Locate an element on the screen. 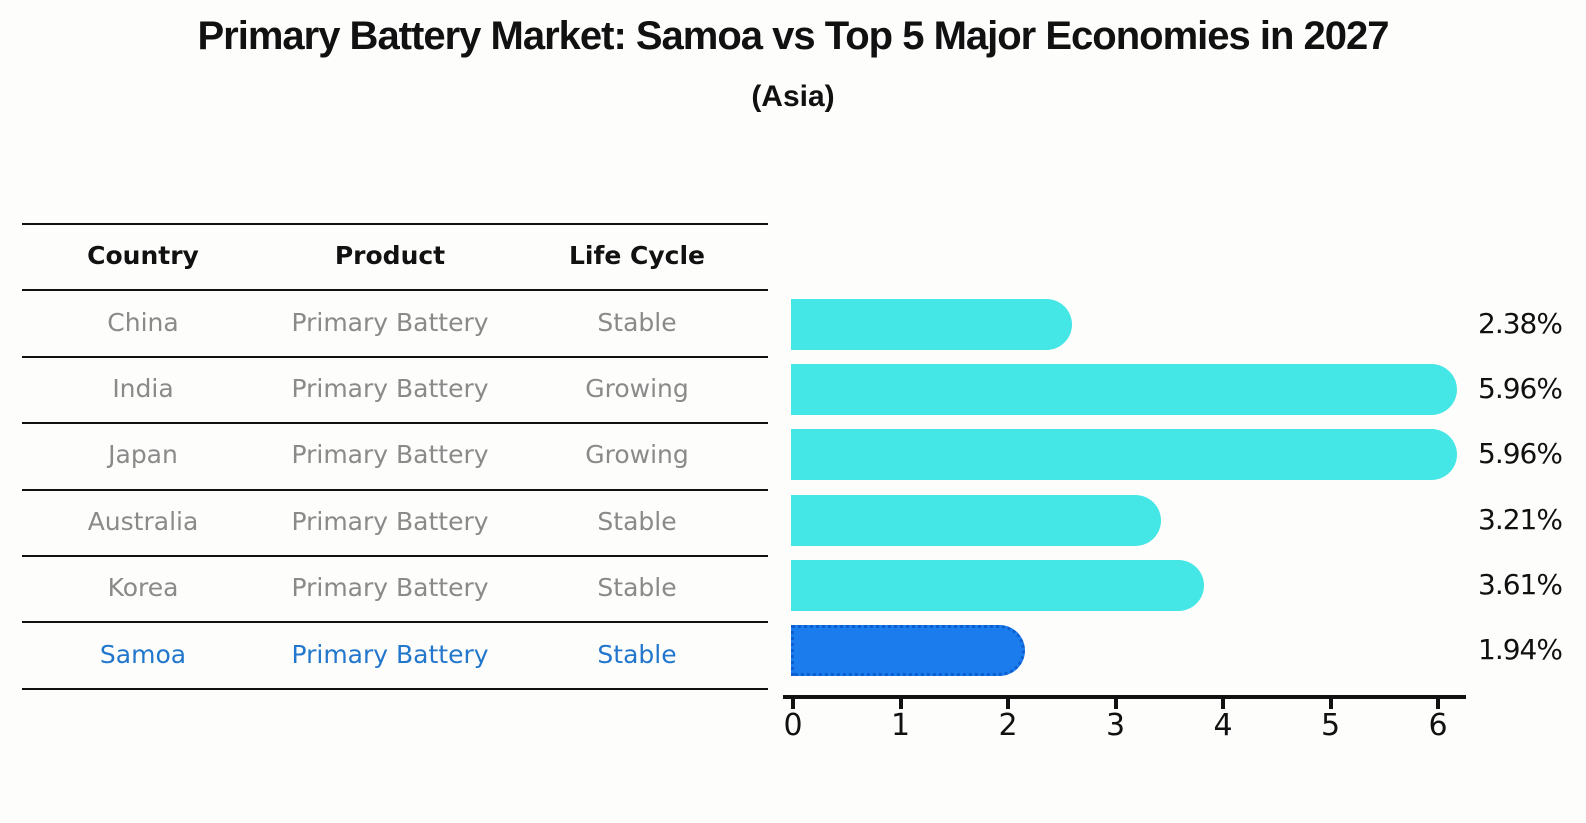 Image resolution: width=1586 pixels, height=823 pixels. x-tick-label: 4 is located at coordinates (1223, 725).